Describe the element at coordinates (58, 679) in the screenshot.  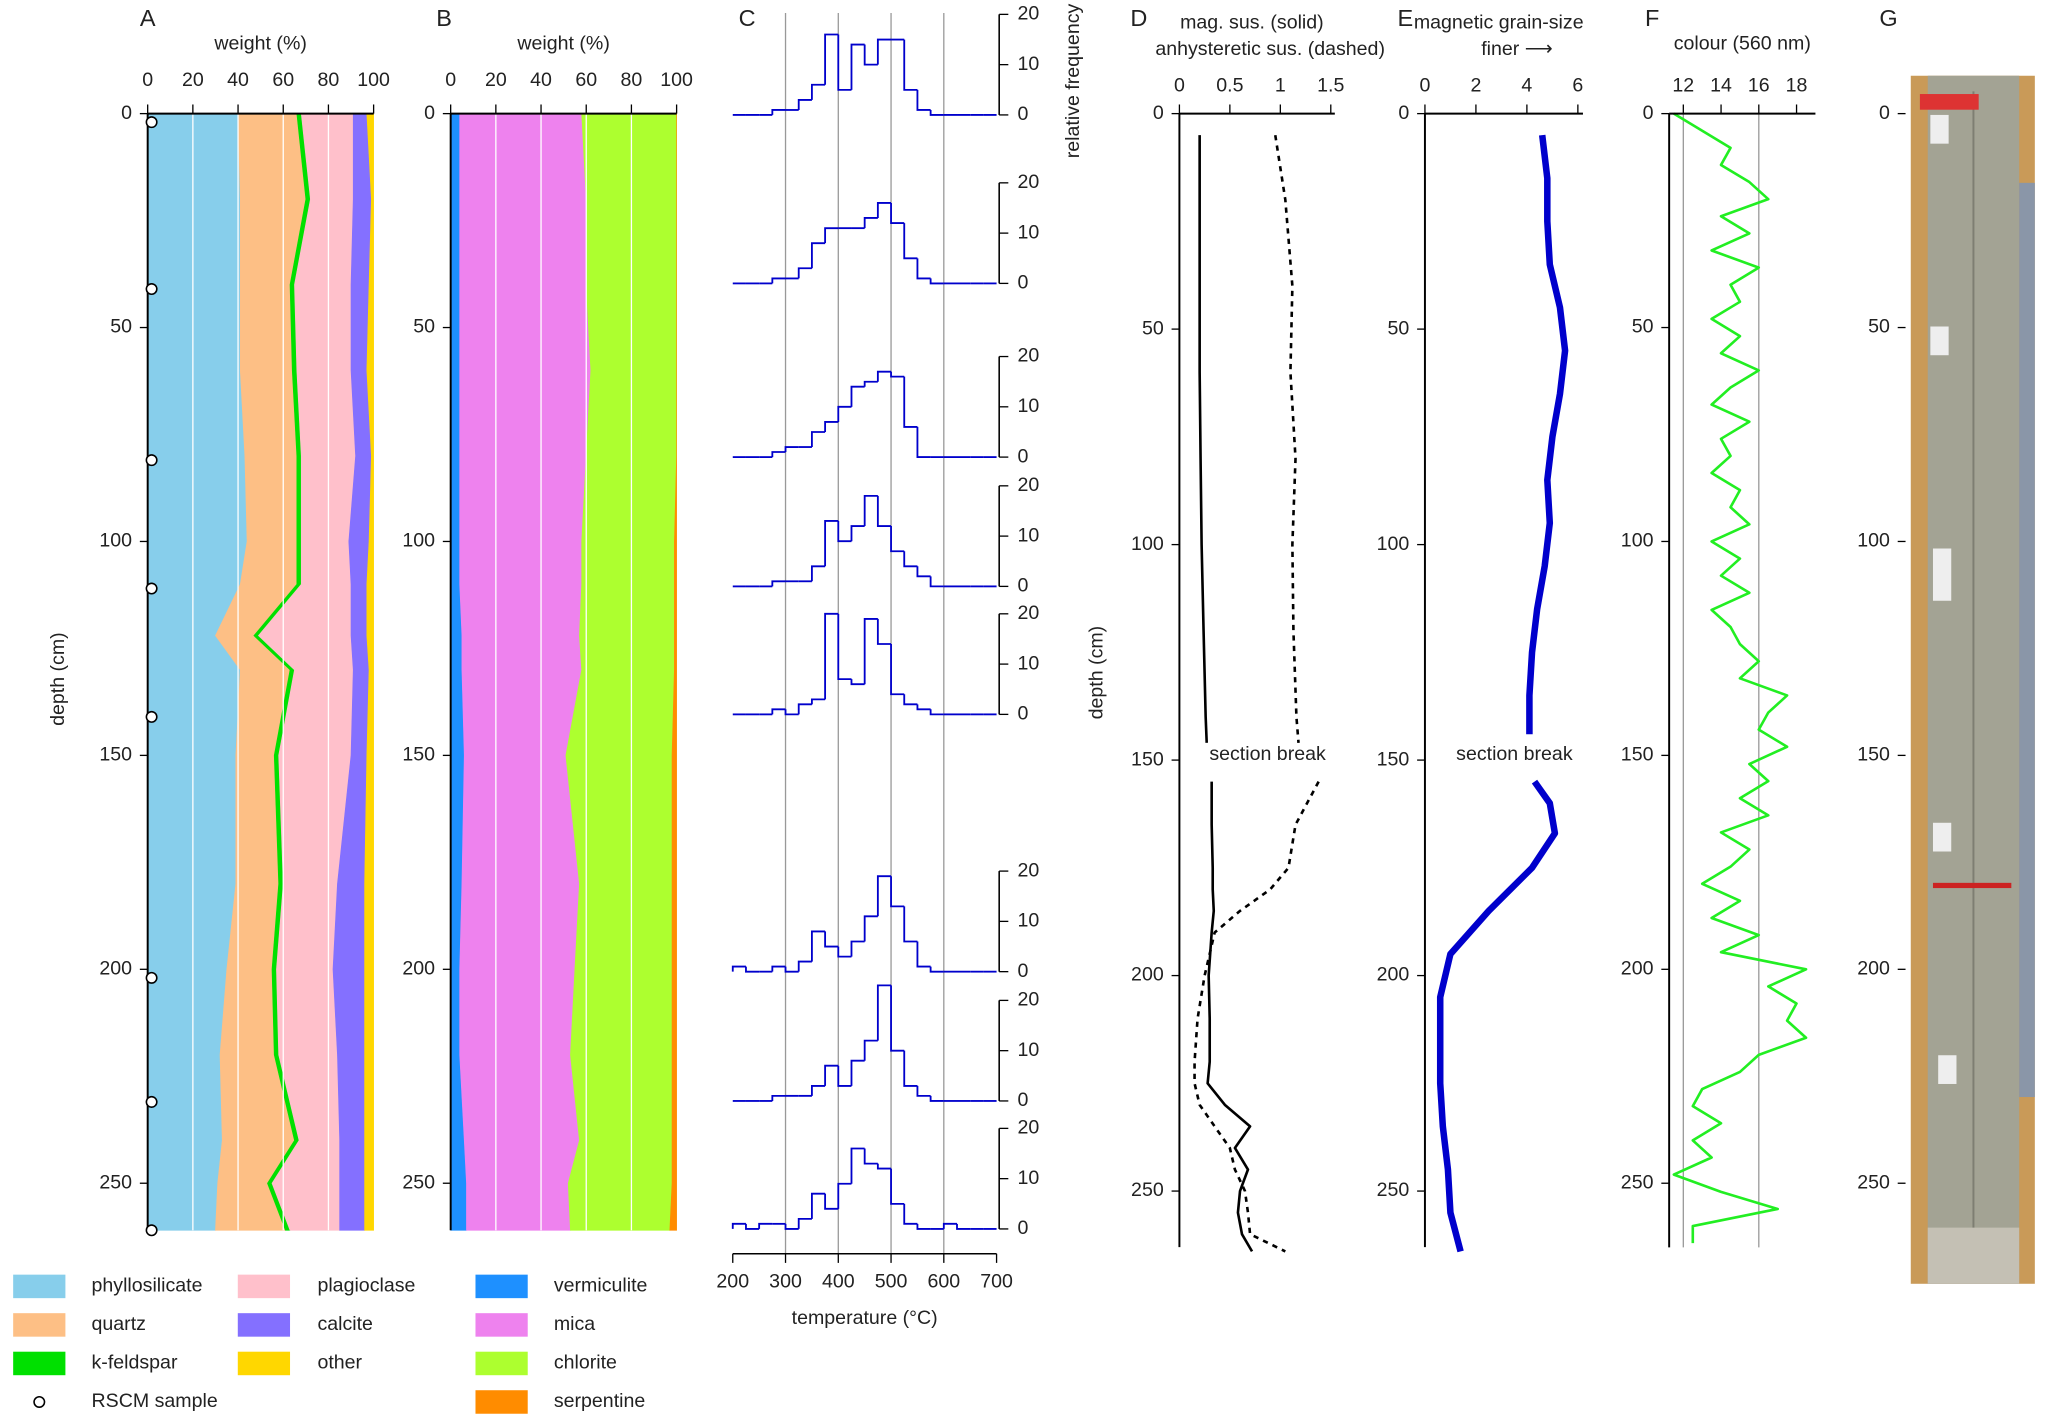
I see `y-axis-label: depth (cm)` at that location.